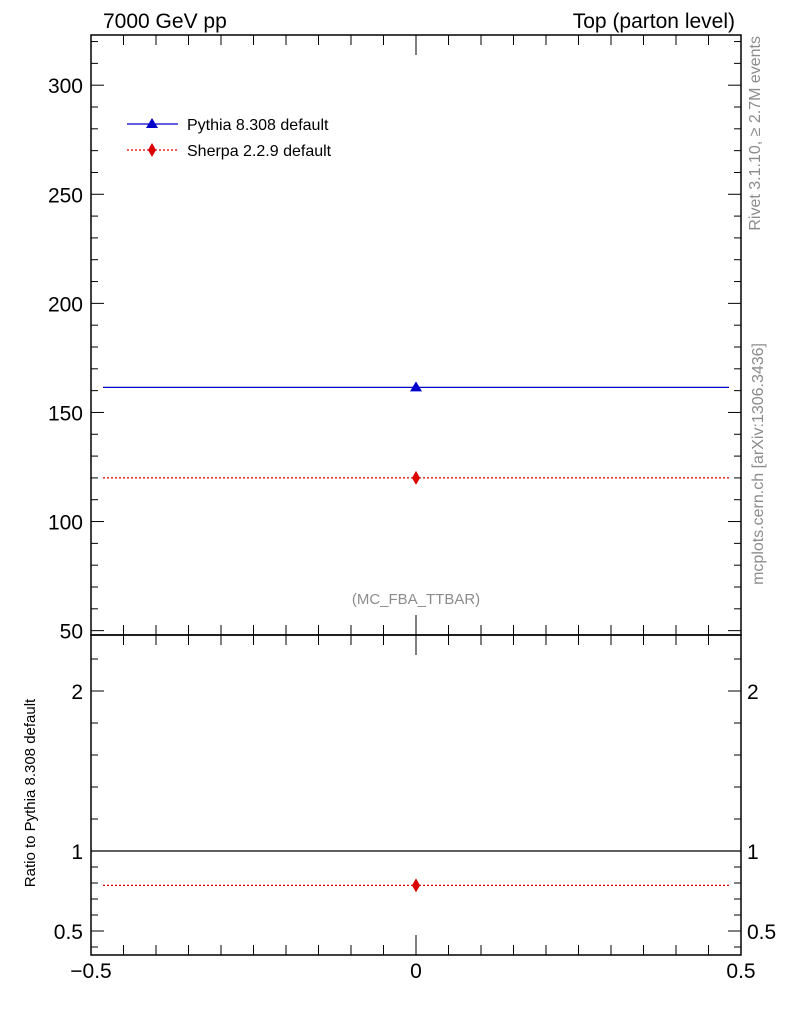 The image size is (786, 1024). What do you see at coordinates (65, 523) in the screenshot?
I see `main-y-tick-label: 100` at bounding box center [65, 523].